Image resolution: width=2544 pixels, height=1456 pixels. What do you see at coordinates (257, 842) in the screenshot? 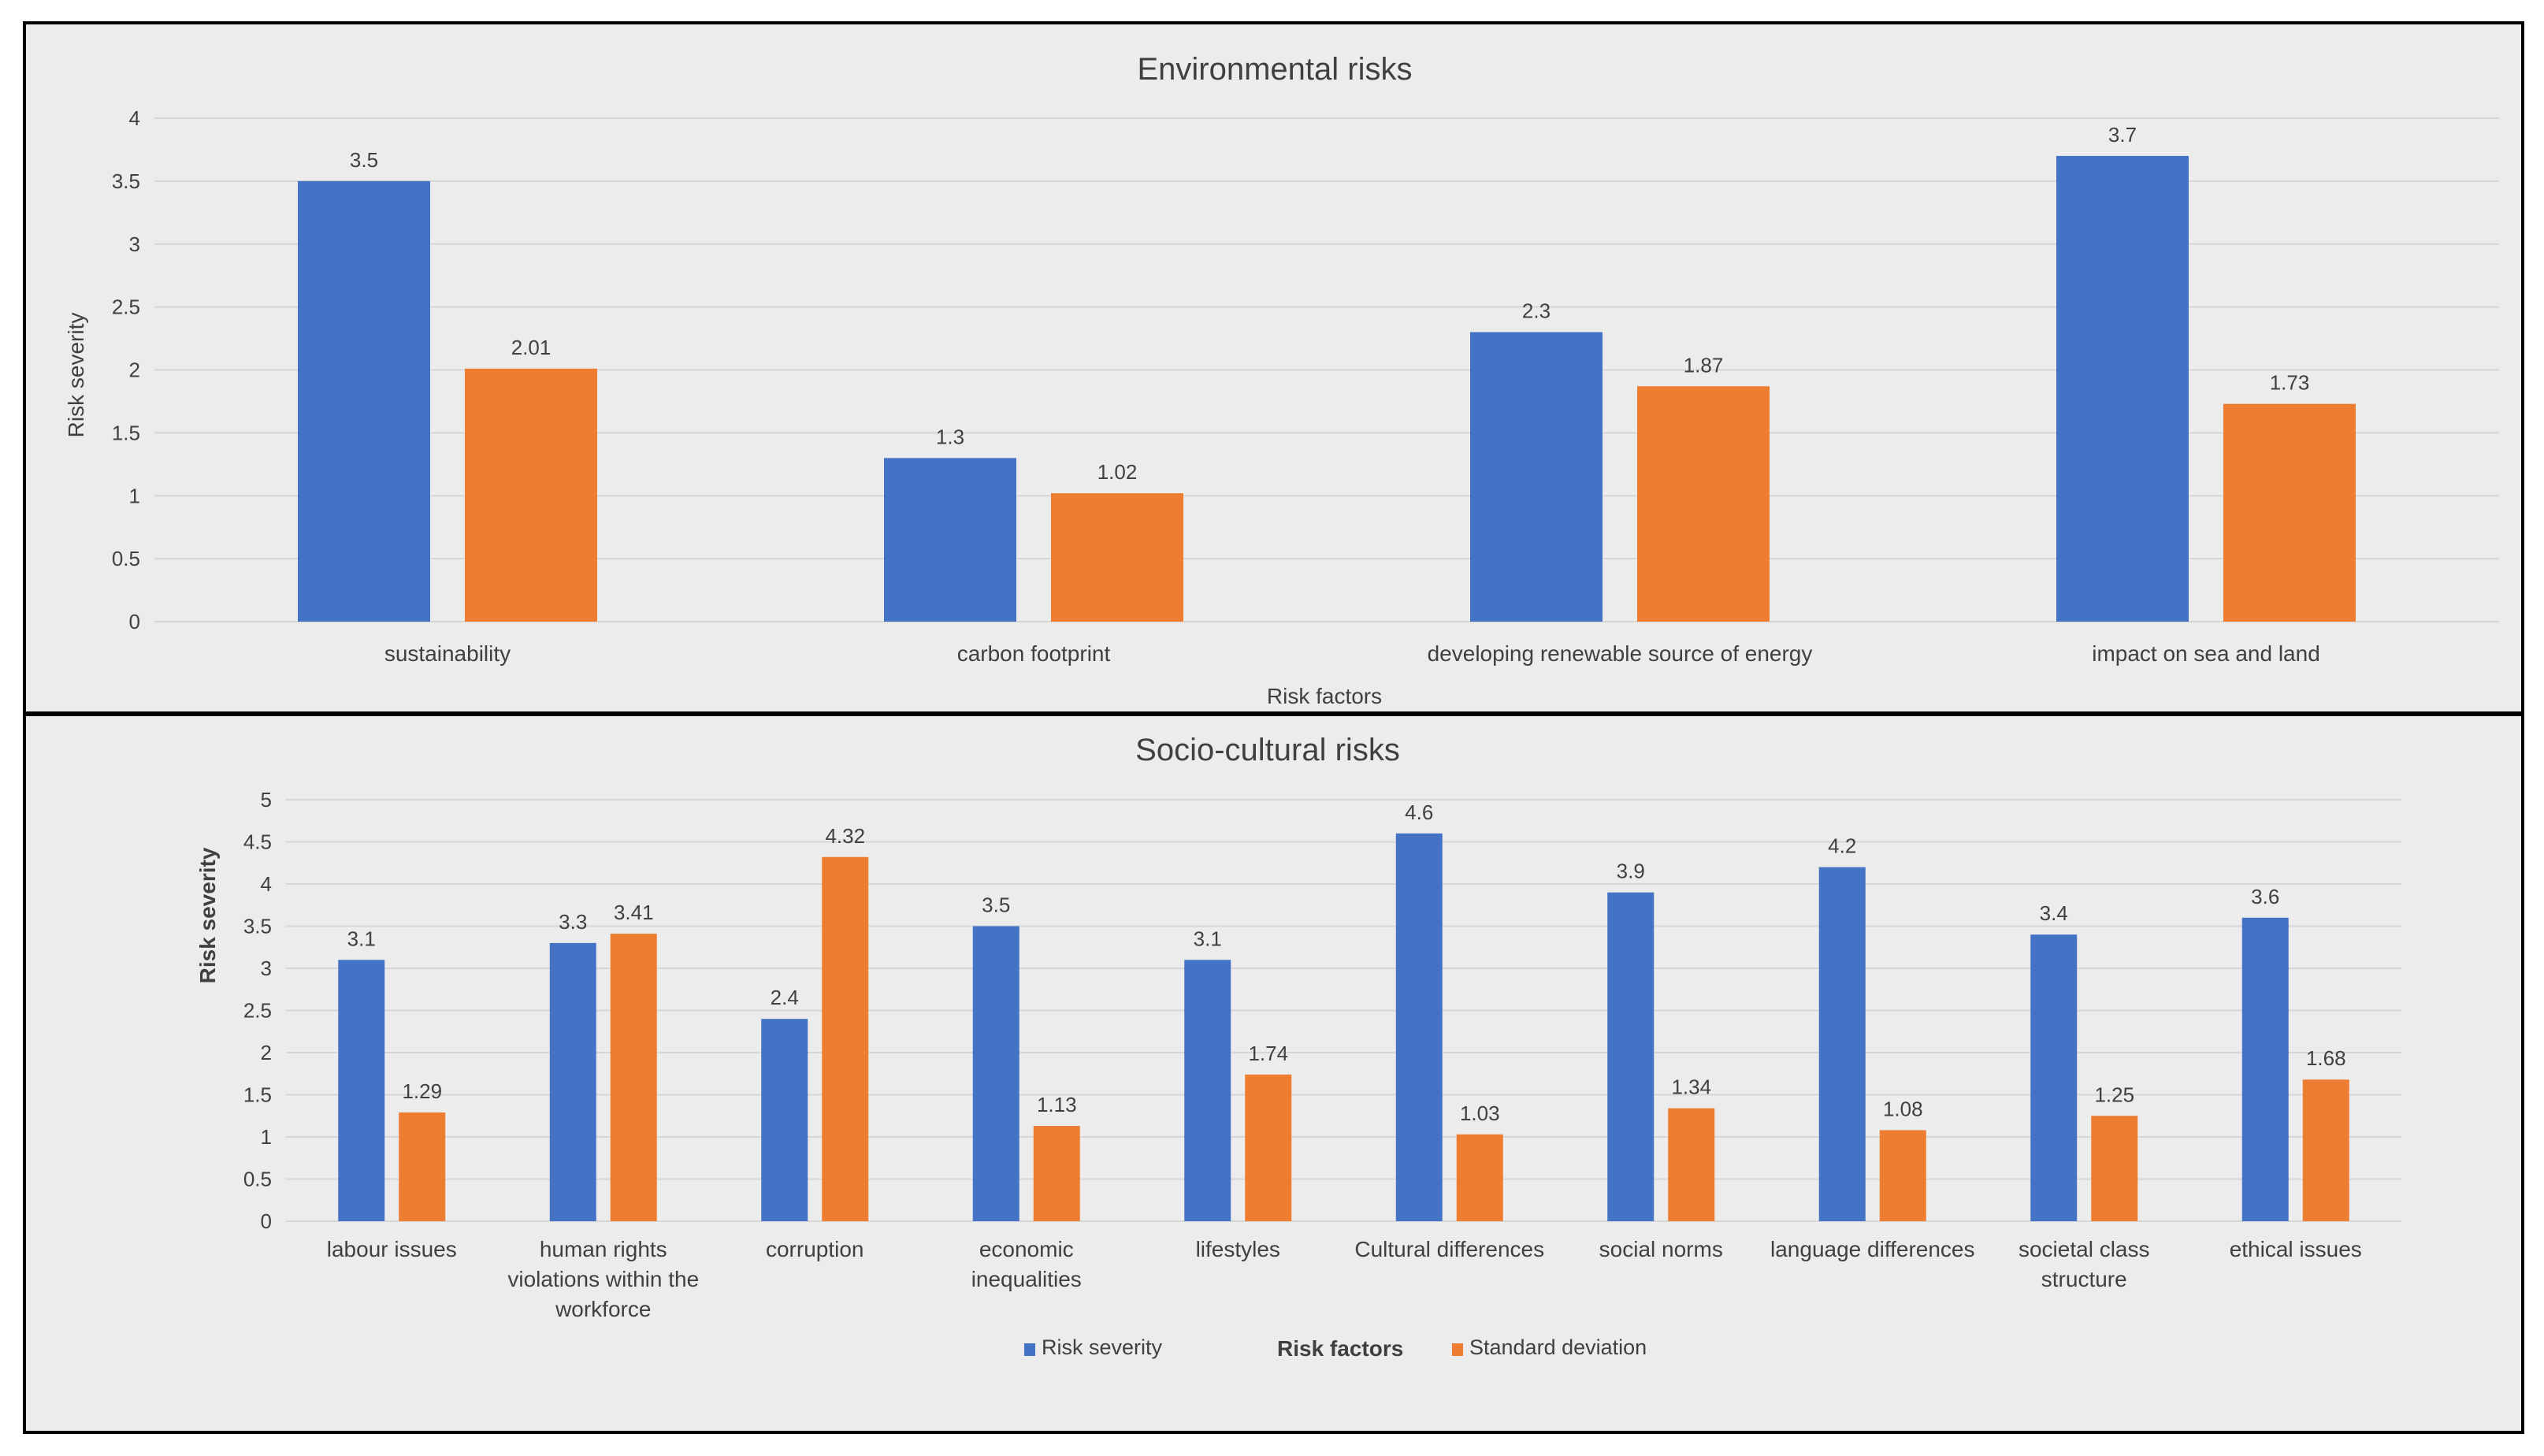
I see `y-tick-label: 4.5` at bounding box center [257, 842].